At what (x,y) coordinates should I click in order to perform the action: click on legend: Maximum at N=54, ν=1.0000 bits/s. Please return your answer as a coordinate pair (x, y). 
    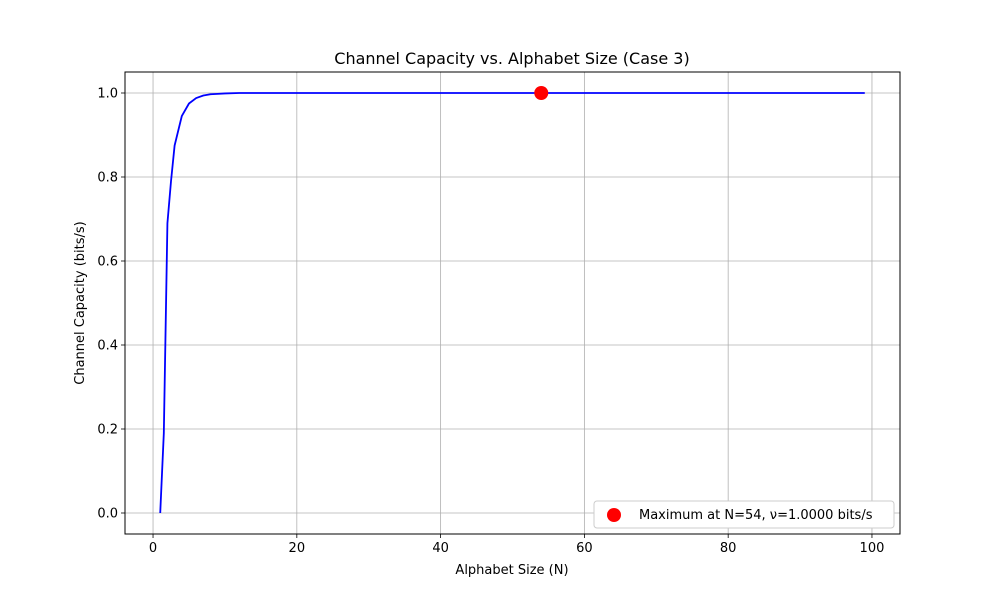
    Looking at the image, I should click on (744, 514).